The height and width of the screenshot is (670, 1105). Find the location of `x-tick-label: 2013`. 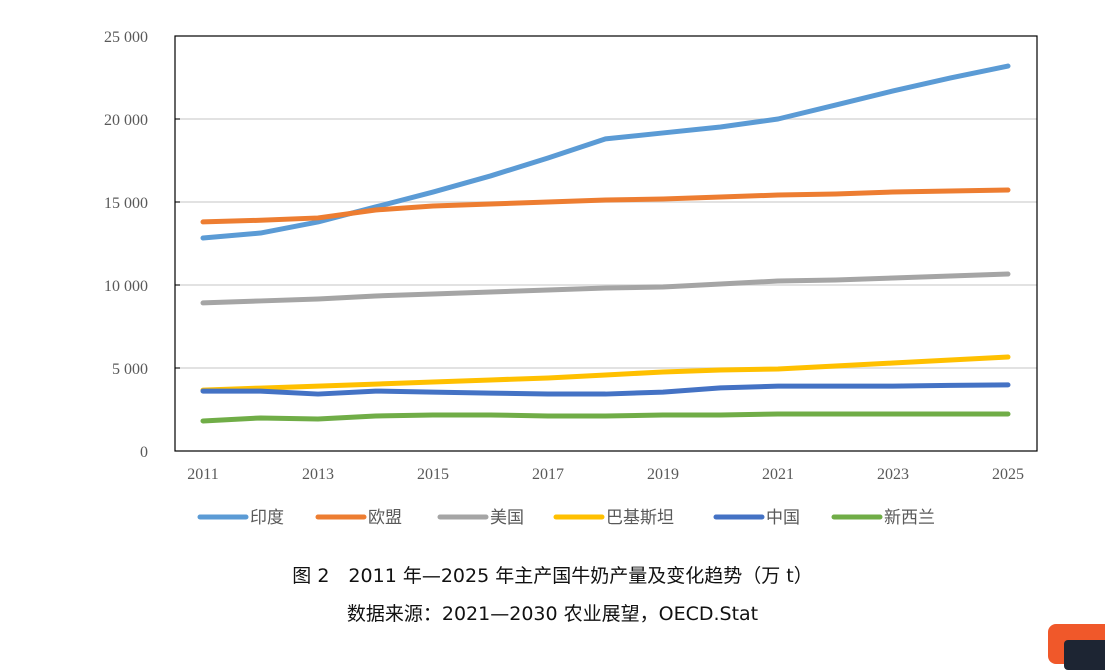

x-tick-label: 2013 is located at coordinates (318, 474).